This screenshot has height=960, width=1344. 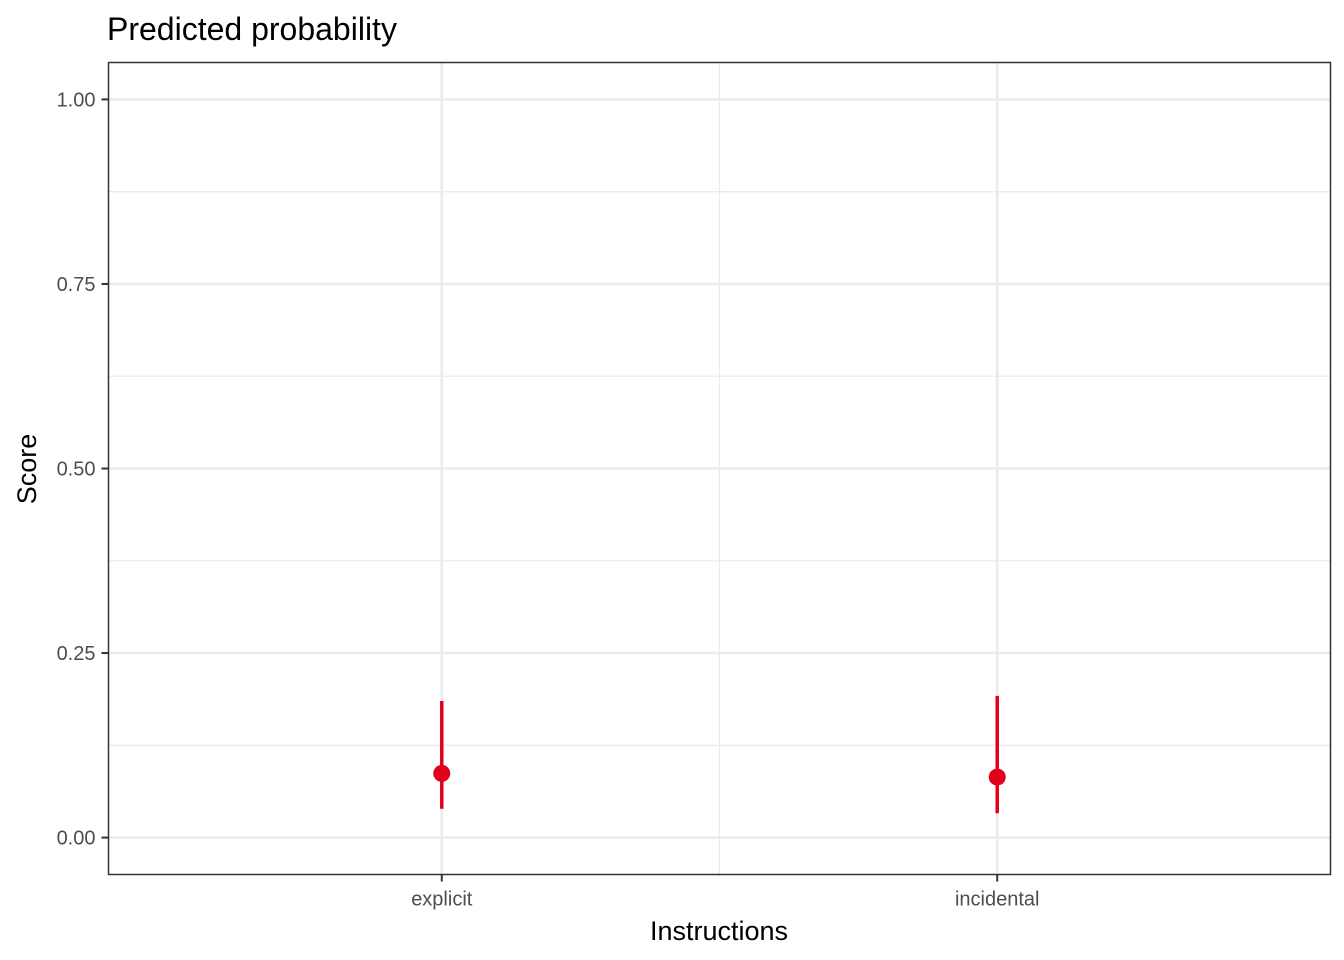 I want to click on x-axis-title: Instructions, so click(x=719, y=931).